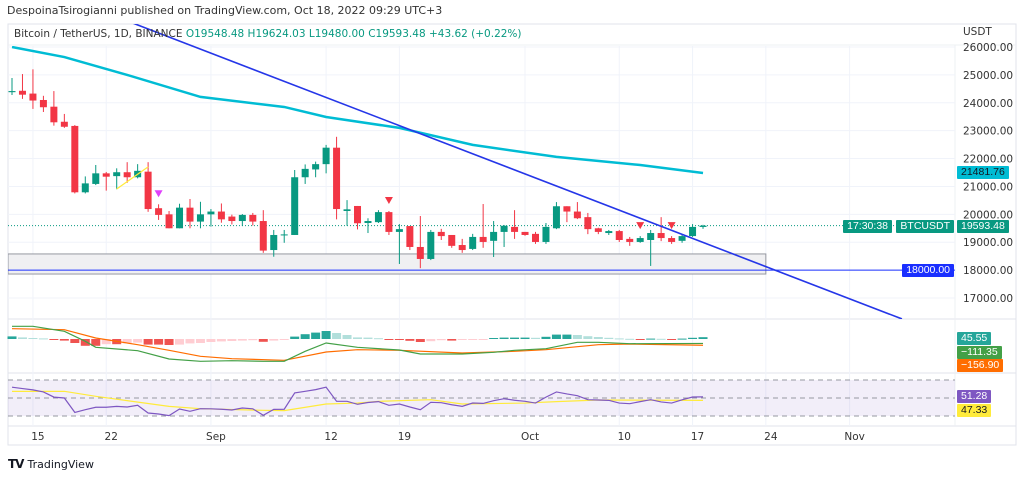 The width and height of the screenshot is (1024, 478). I want to click on ema-price-label: 21481.76, so click(983, 172).